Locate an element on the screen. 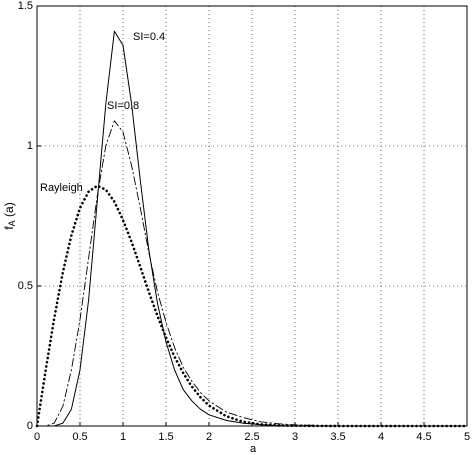  x-tick-label: 2.5 is located at coordinates (251, 437).